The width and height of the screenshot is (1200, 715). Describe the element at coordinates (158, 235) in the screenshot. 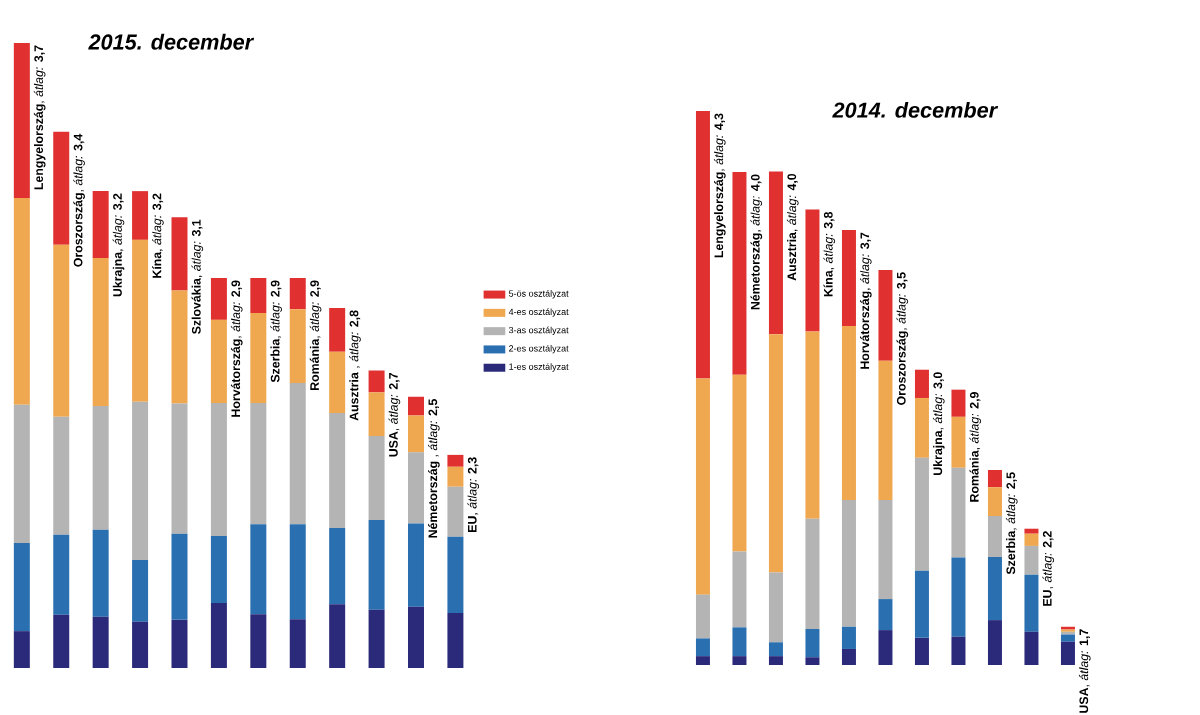

I see `x-tick-label: Kína, átlag: 3,2` at that location.